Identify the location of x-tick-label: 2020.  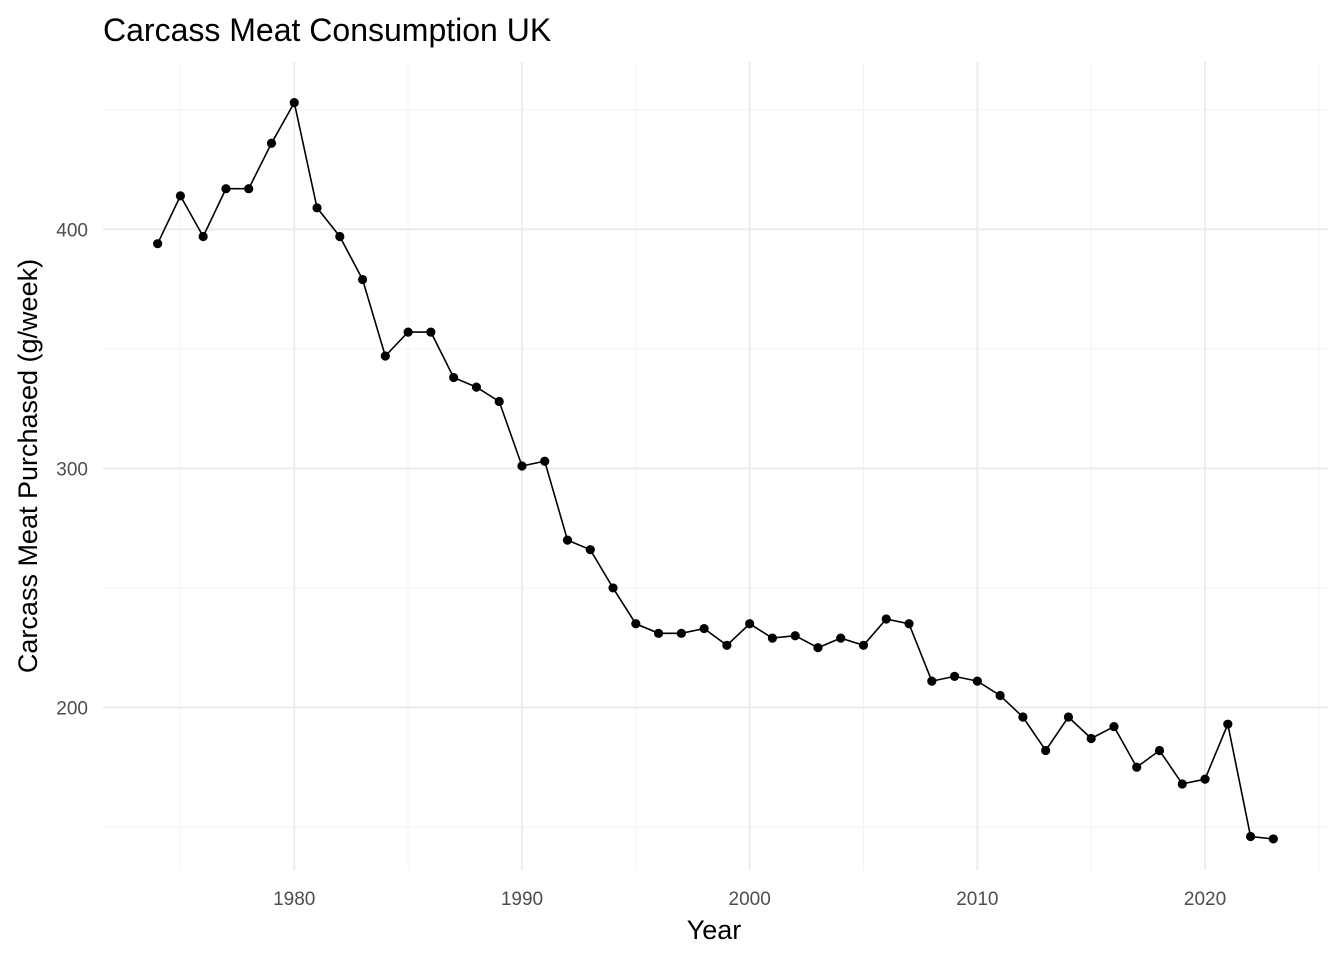
(1205, 899).